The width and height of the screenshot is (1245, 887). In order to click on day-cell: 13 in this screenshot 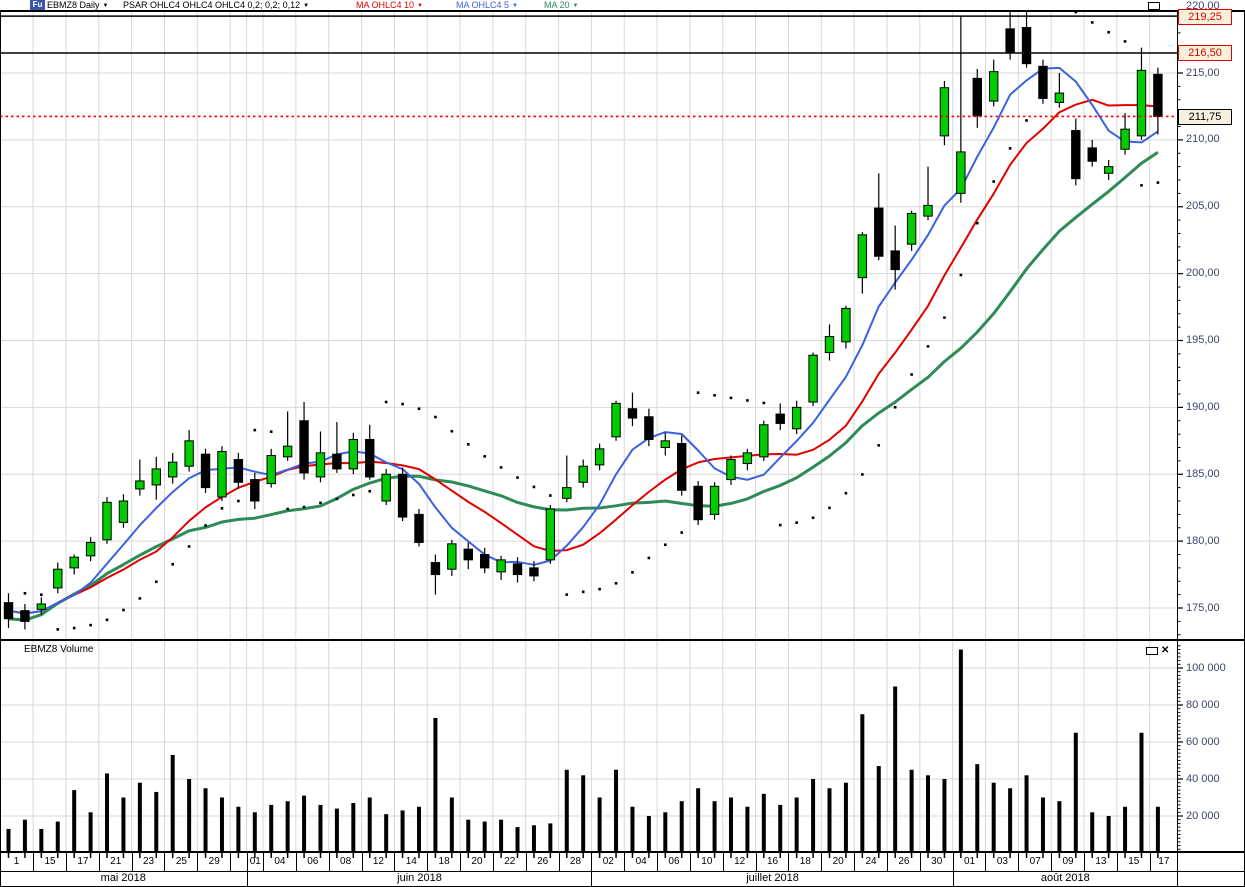, I will do `click(1100, 862)`.